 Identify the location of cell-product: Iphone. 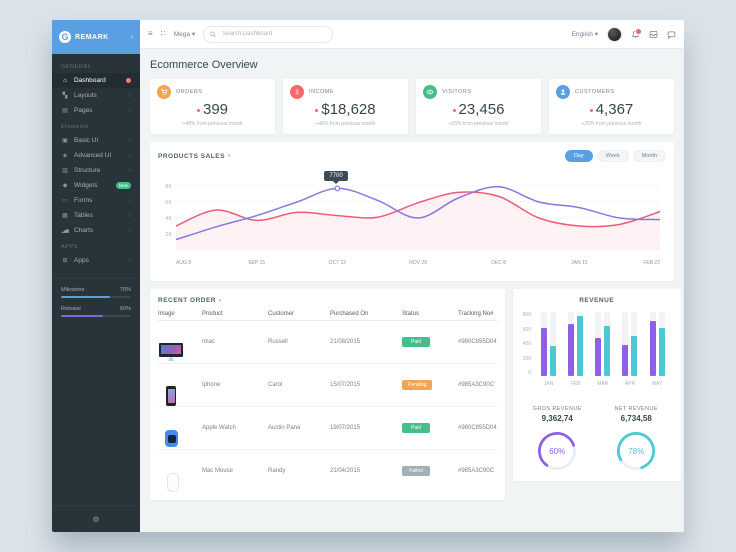
(211, 385).